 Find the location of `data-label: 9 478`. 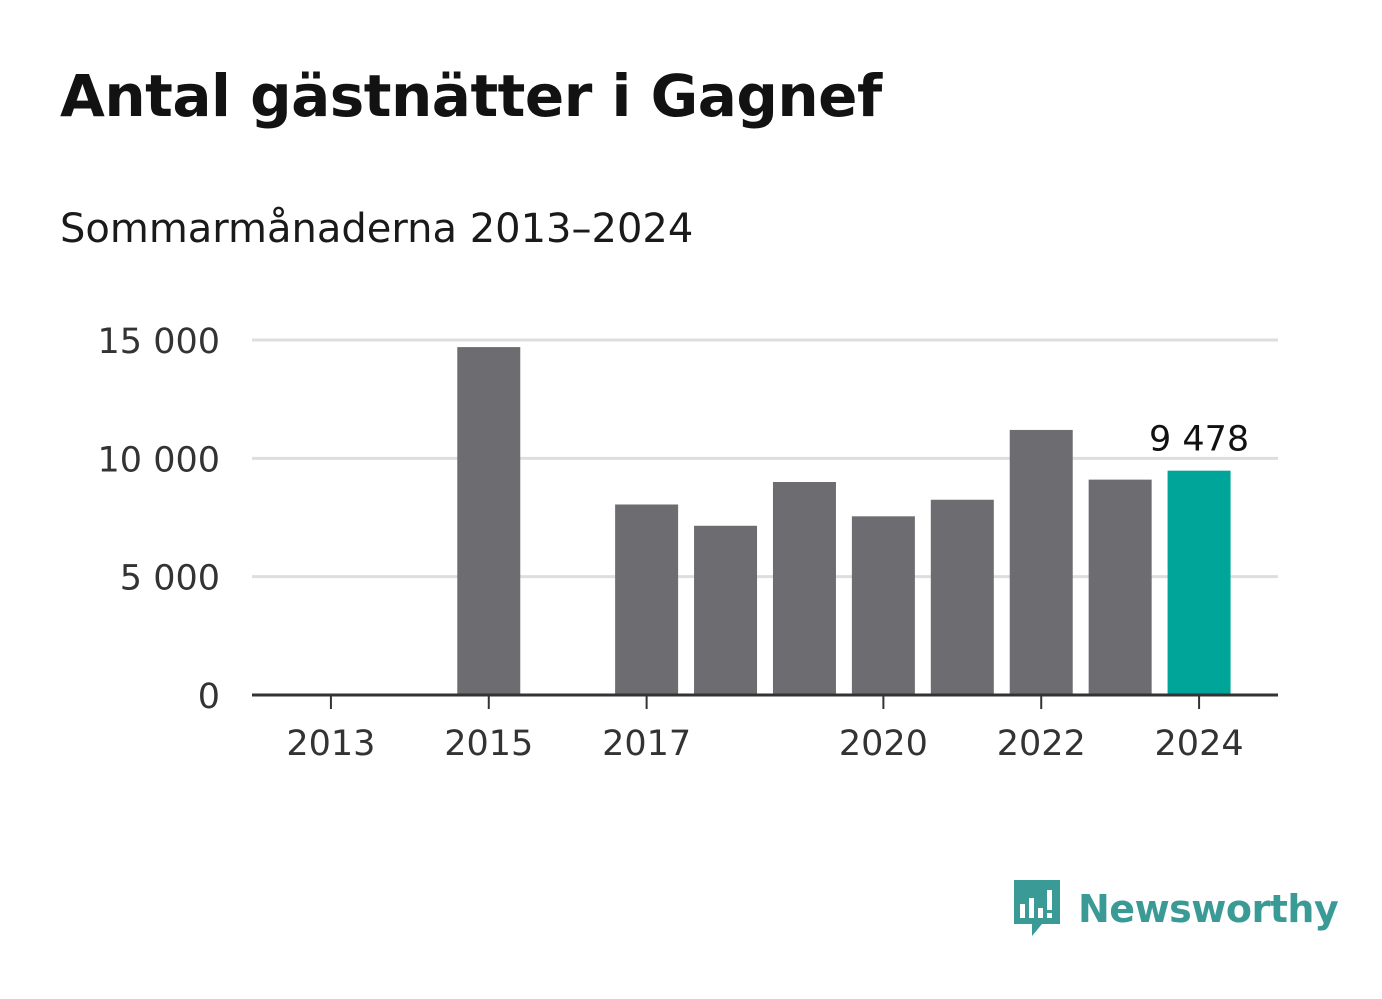

data-label: 9 478 is located at coordinates (1199, 440).